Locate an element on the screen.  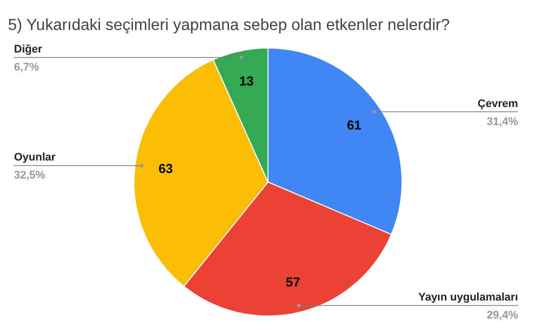
slice-label: Yayın uygulamaları is located at coordinates (468, 297).